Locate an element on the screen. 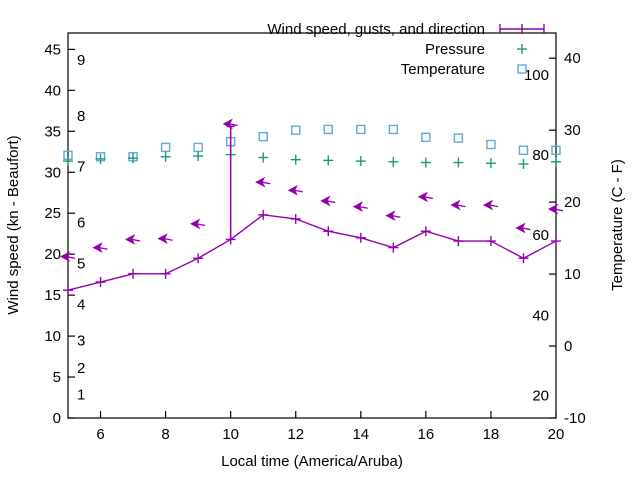 This screenshot has width=640, height=480. x-axis-tick-label: 8 is located at coordinates (165, 434).